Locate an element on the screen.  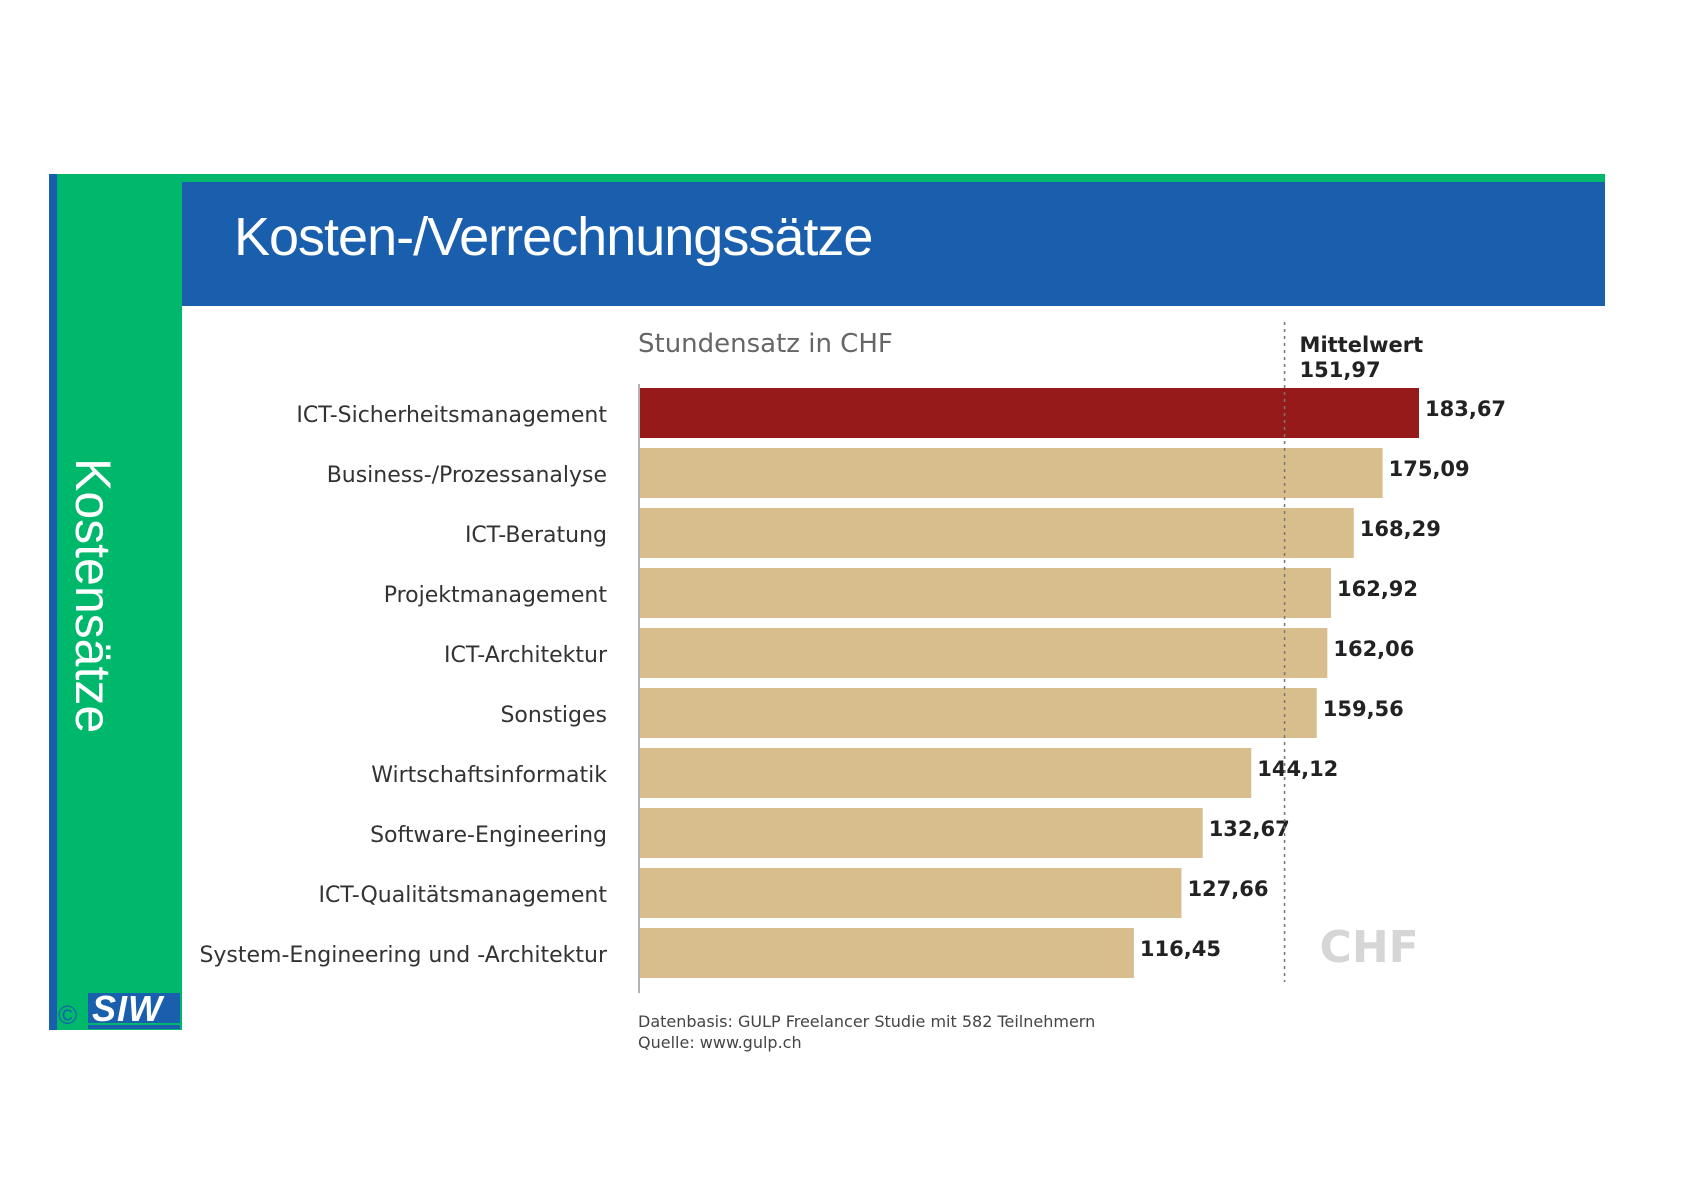
value-label: 162,06 is located at coordinates (1373, 649).